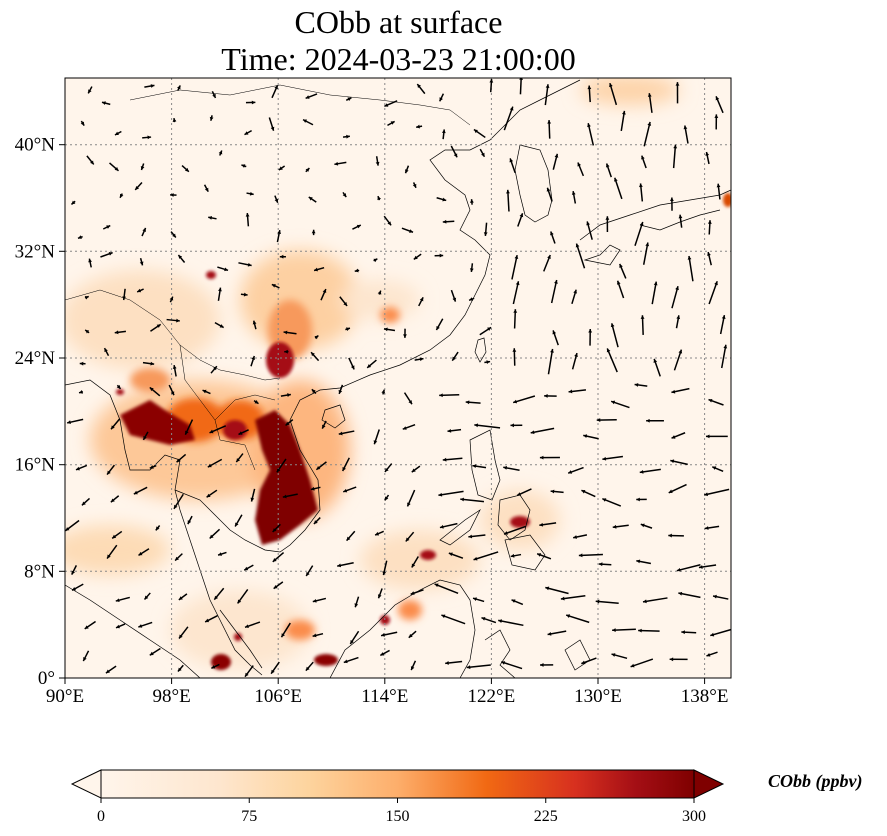 This screenshot has height=836, width=887. Describe the element at coordinates (278, 696) in the screenshot. I see `x-tick-label: 106°E` at that location.